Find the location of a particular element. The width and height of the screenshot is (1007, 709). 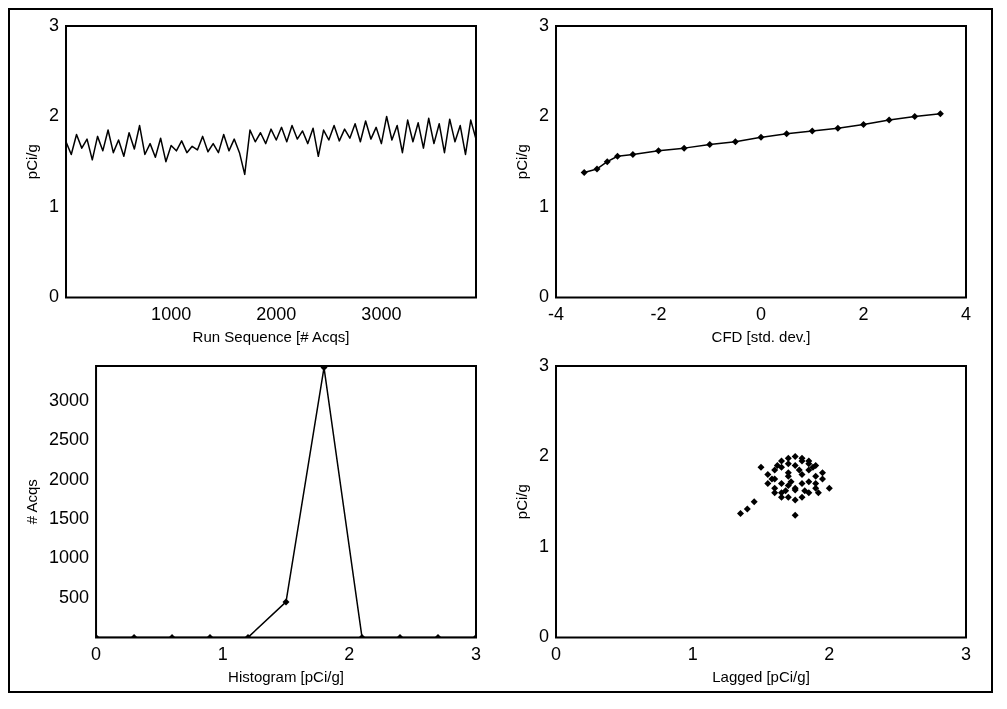

x-tick-label: -2 is located at coordinates (658, 314).